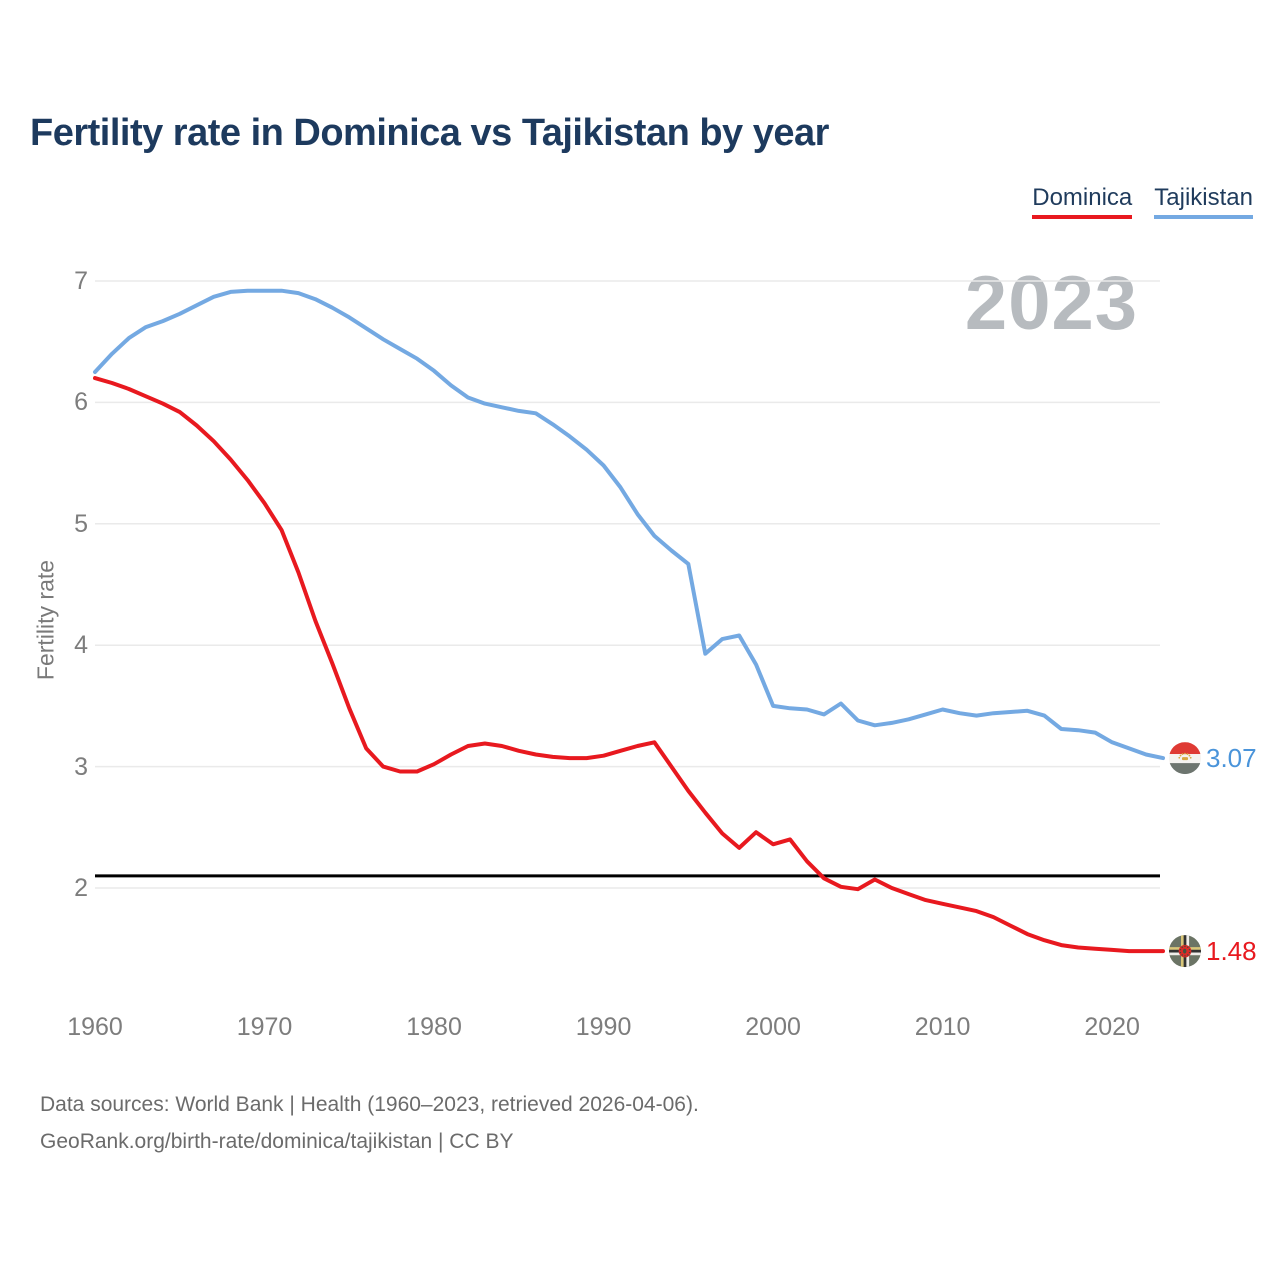 This screenshot has width=1280, height=1280. Describe the element at coordinates (1142, 201) in the screenshot. I see `chart-legend: Dominica Tajikistan` at that location.